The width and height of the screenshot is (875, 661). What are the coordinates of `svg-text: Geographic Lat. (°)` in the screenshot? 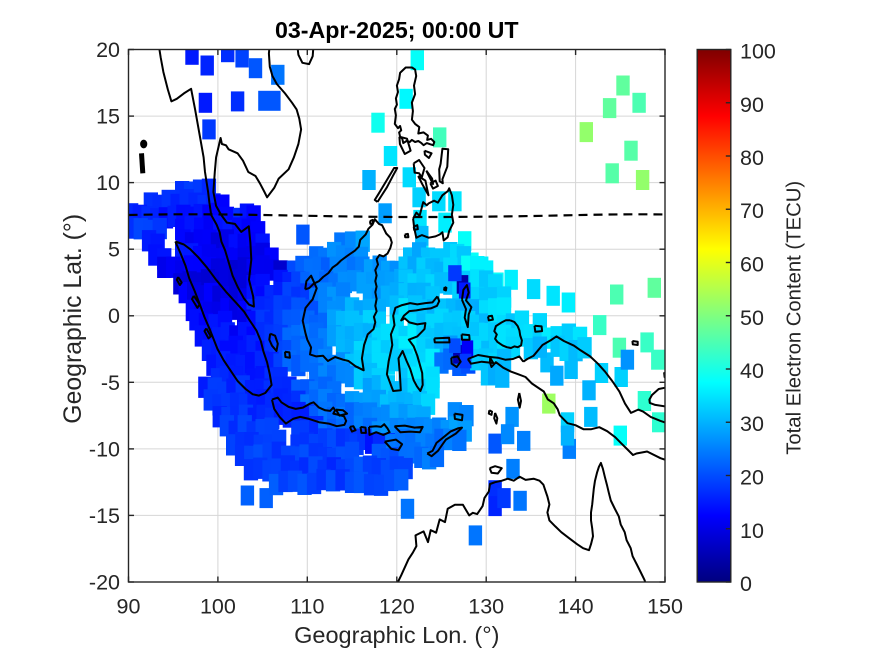 It's located at (73, 319).